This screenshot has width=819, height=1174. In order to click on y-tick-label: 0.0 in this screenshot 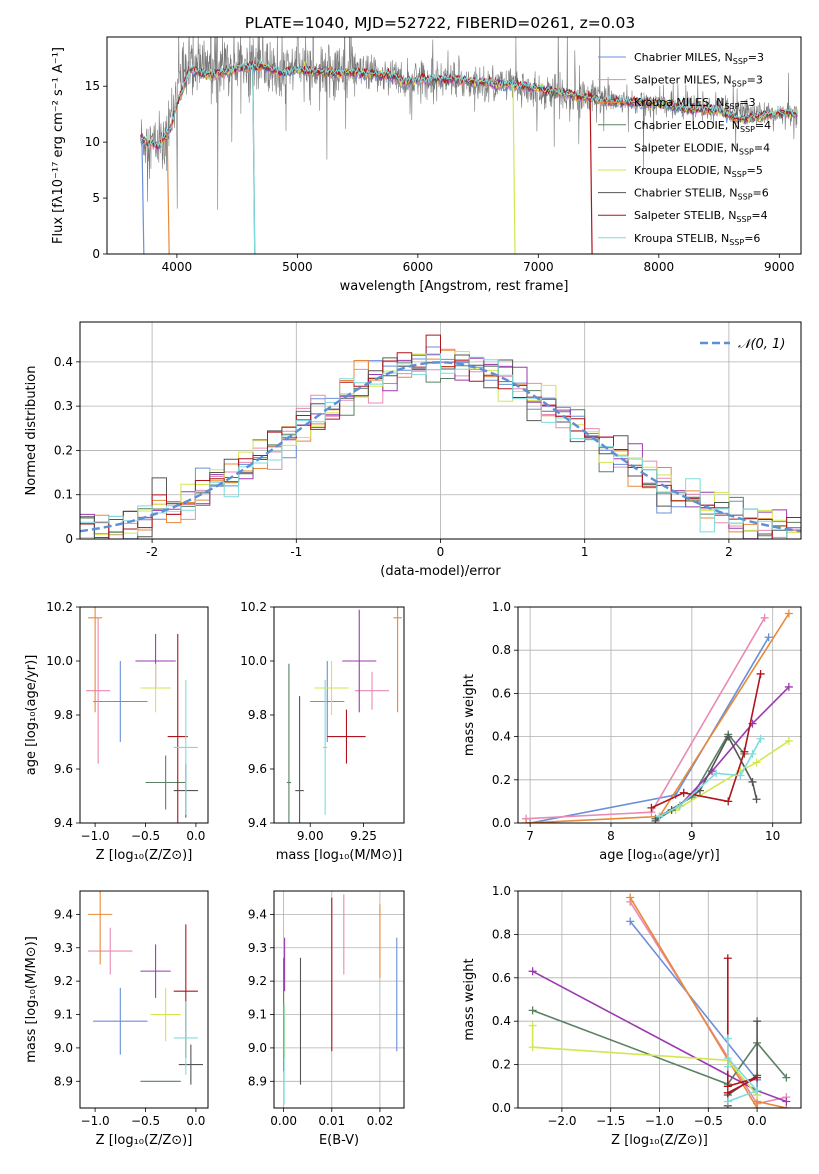, I will do `click(501, 1108)`.